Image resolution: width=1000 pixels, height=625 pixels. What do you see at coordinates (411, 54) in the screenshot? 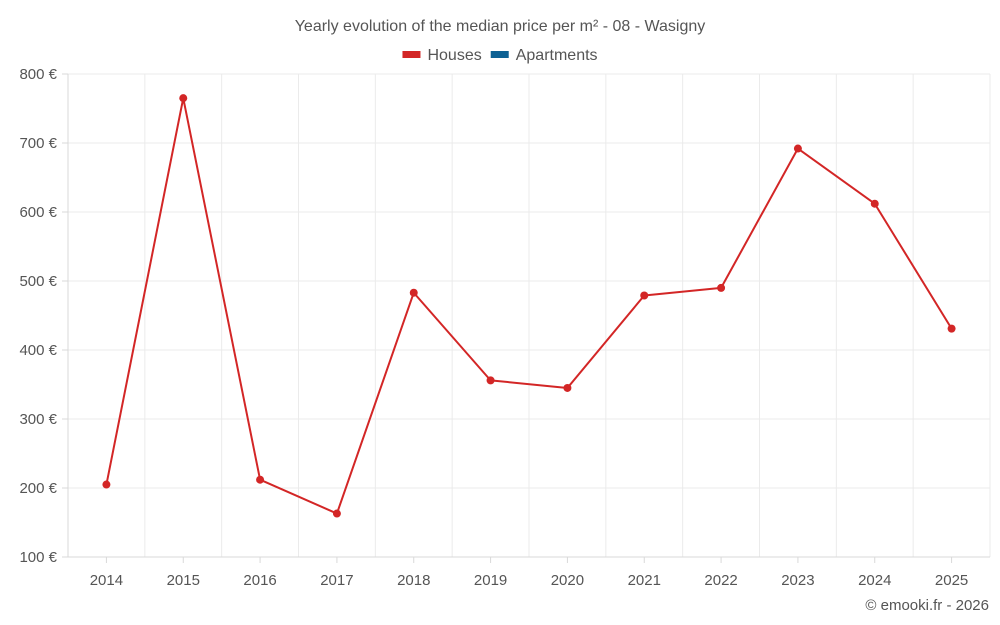
I see `legend-swatch-houses` at bounding box center [411, 54].